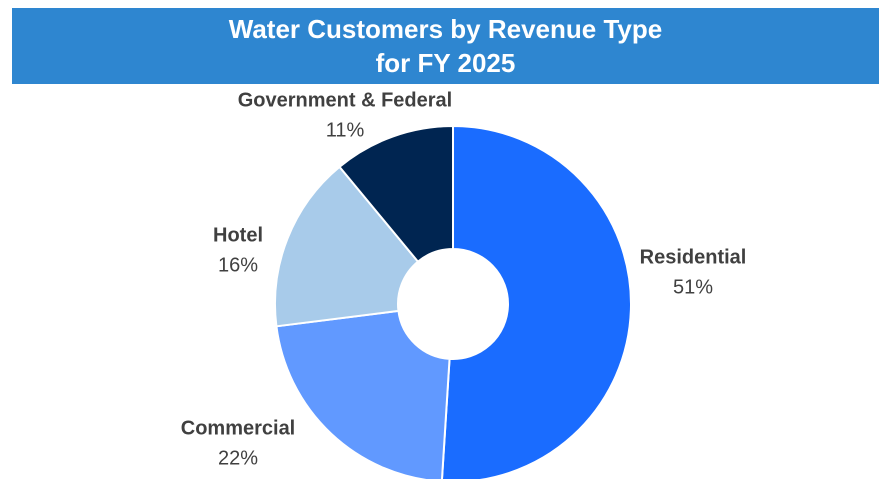  I want to click on category-label: Government & Federal, so click(345, 100).